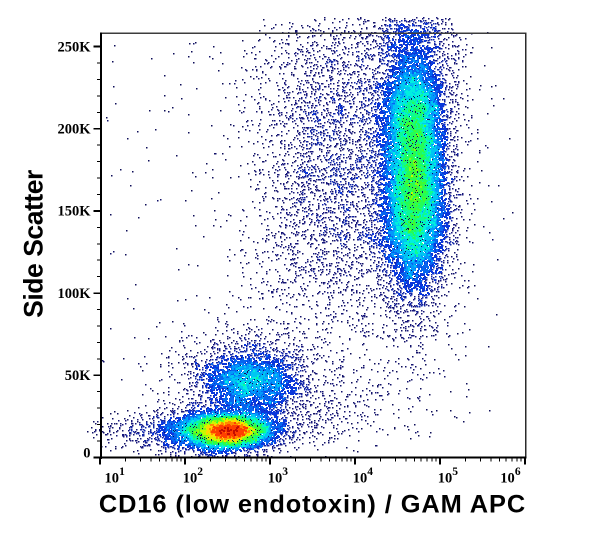 The image size is (600, 533). What do you see at coordinates (200, 472) in the screenshot?
I see `svg-text: 2` at bounding box center [200, 472].